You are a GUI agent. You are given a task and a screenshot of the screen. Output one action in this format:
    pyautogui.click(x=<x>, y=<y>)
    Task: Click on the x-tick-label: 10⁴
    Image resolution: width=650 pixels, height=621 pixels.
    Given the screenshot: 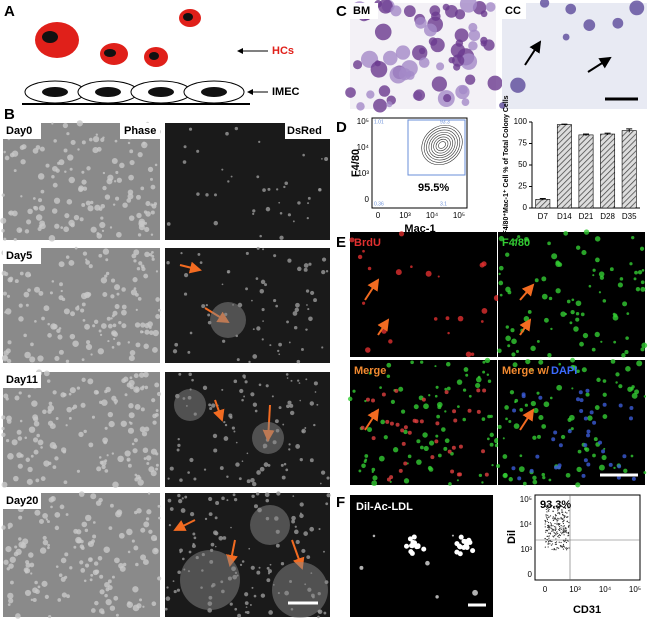 What is the action you would take?
    pyautogui.click(x=432, y=215)
    